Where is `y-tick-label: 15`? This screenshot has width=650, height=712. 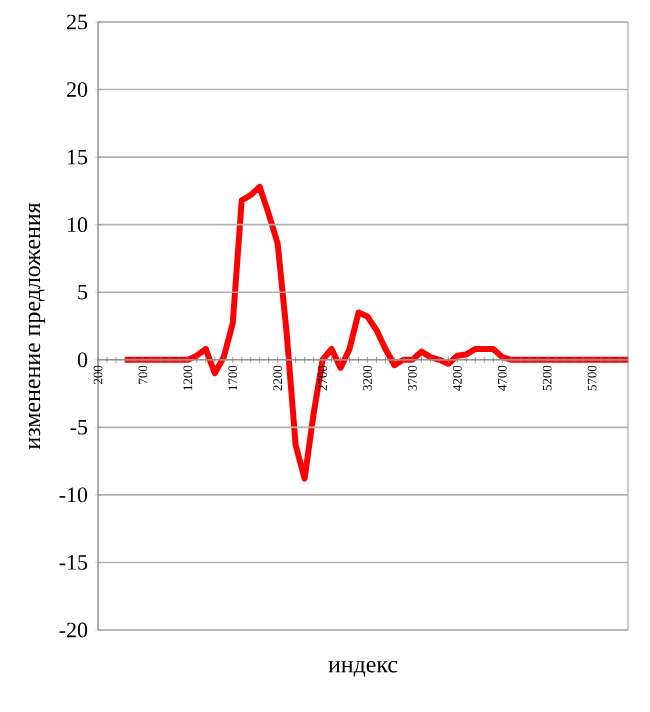 y-tick-label: 15 is located at coordinates (77, 157).